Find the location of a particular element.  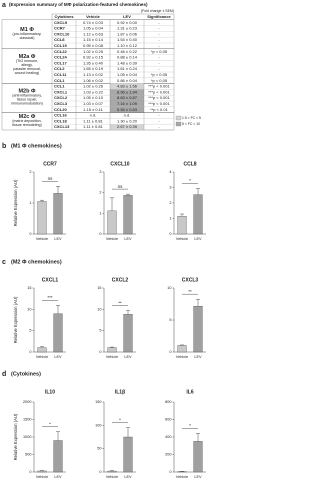

chart-title: IL6 is located at coordinates (189, 392).